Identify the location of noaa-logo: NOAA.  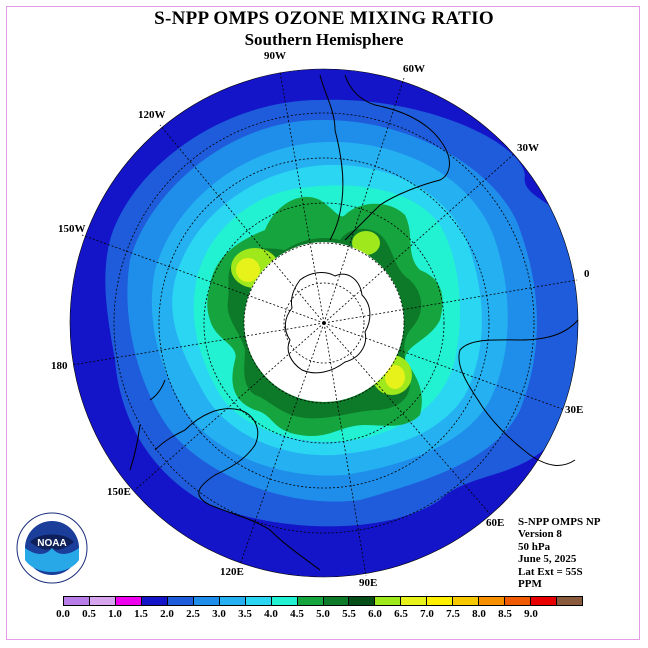
(52, 548).